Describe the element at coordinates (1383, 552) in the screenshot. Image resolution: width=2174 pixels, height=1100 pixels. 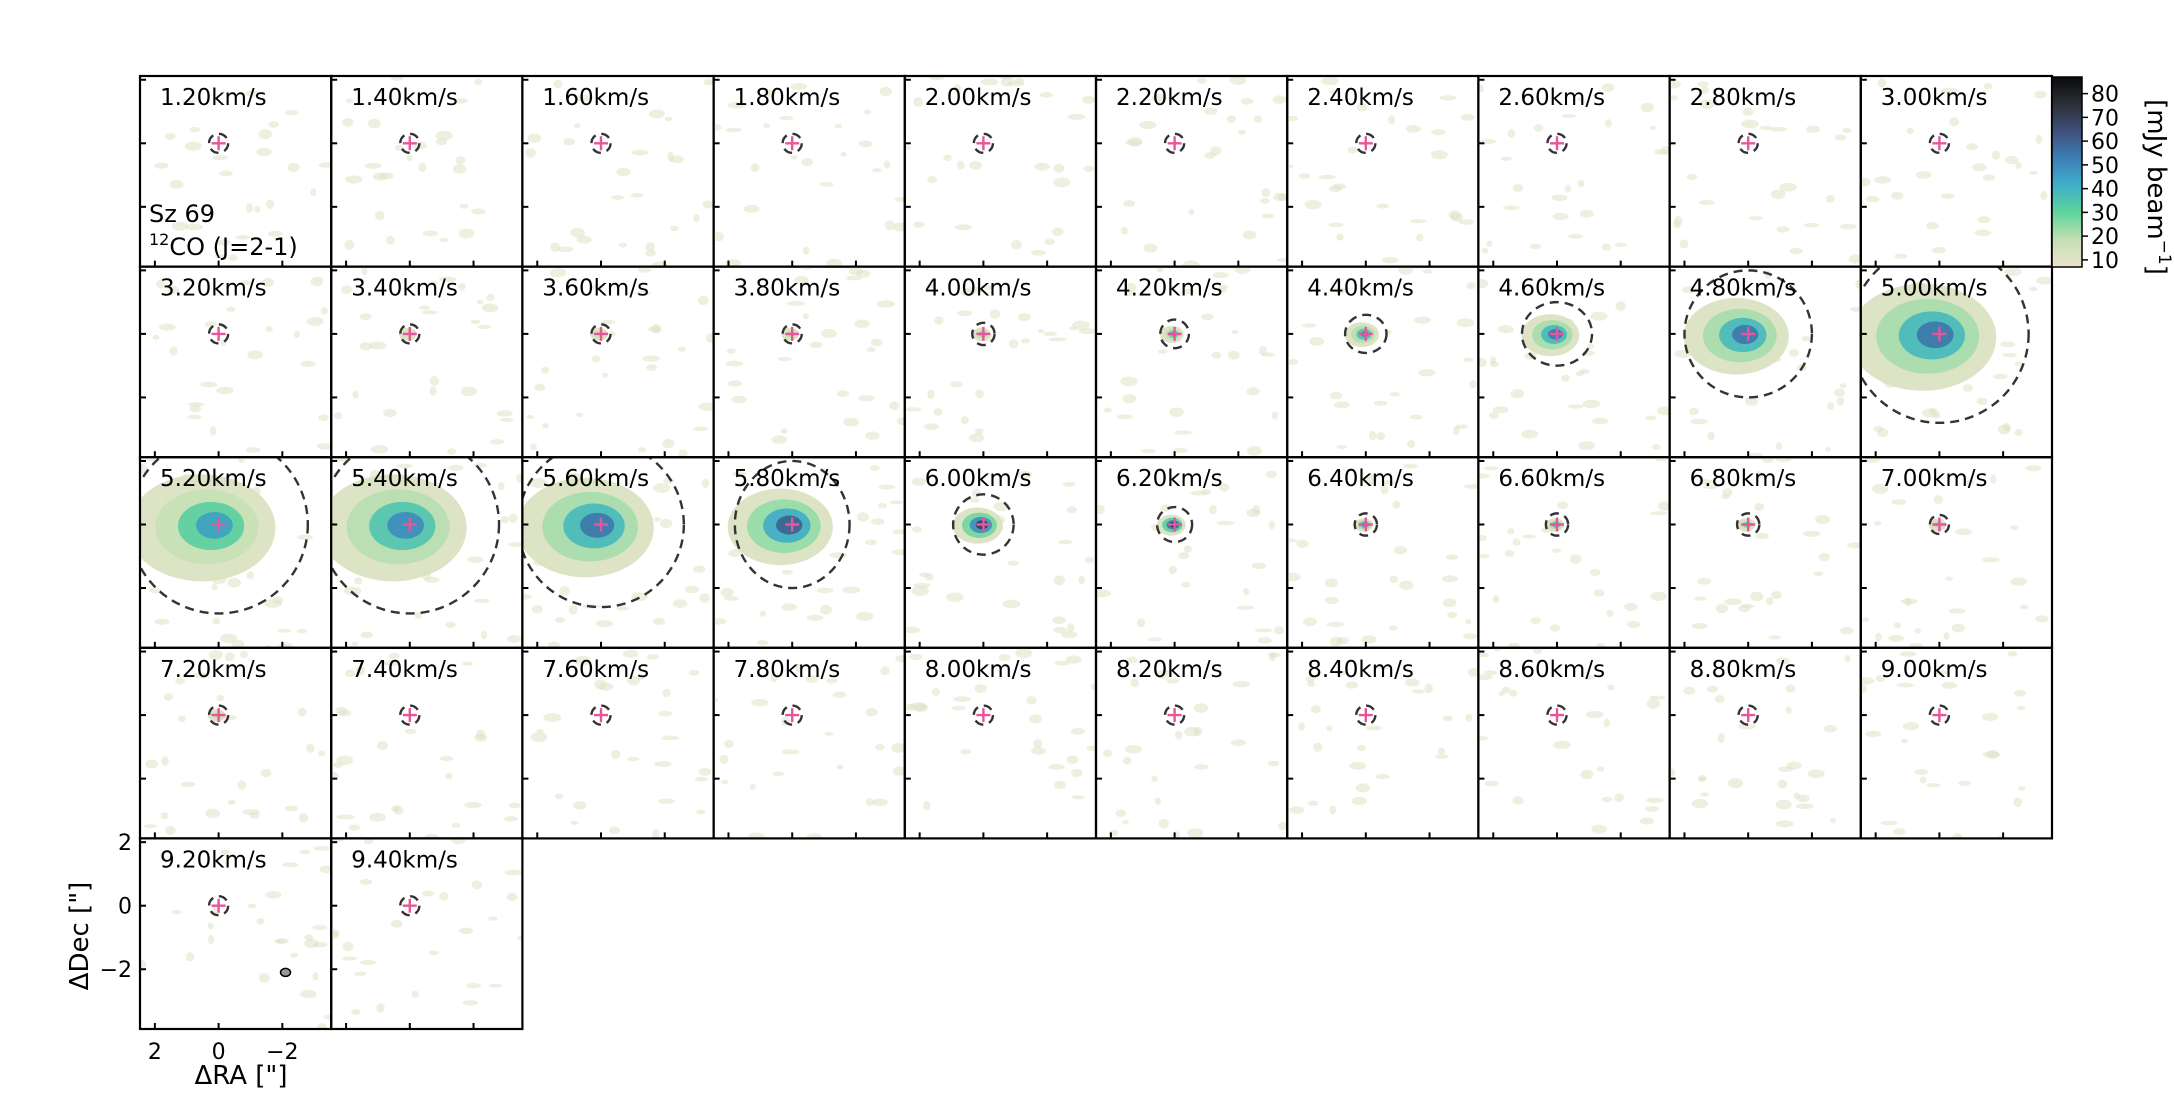
I see `channel-panel: 6.40km/s` at that location.